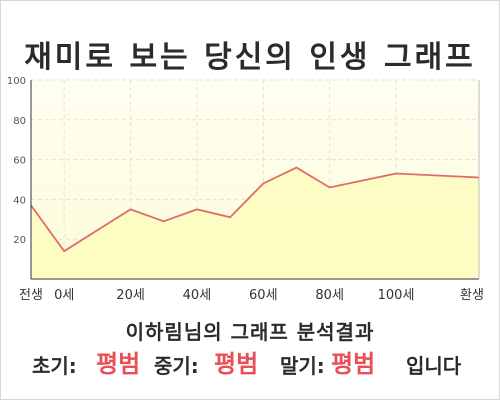 The image size is (500, 400). What do you see at coordinates (353, 364) in the screenshot?
I see `late-stage-value: 평범` at bounding box center [353, 364].